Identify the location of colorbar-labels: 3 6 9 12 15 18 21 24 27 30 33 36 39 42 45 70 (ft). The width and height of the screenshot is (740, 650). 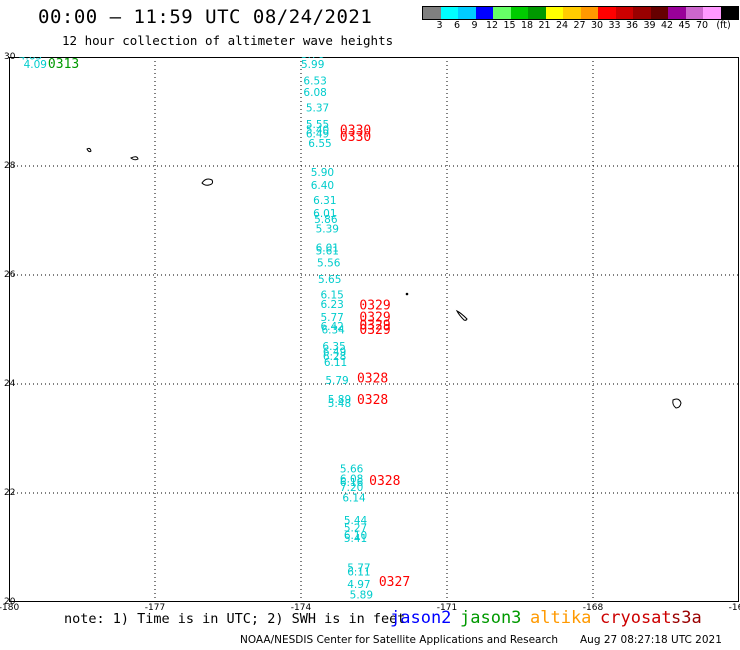
(581, 26).